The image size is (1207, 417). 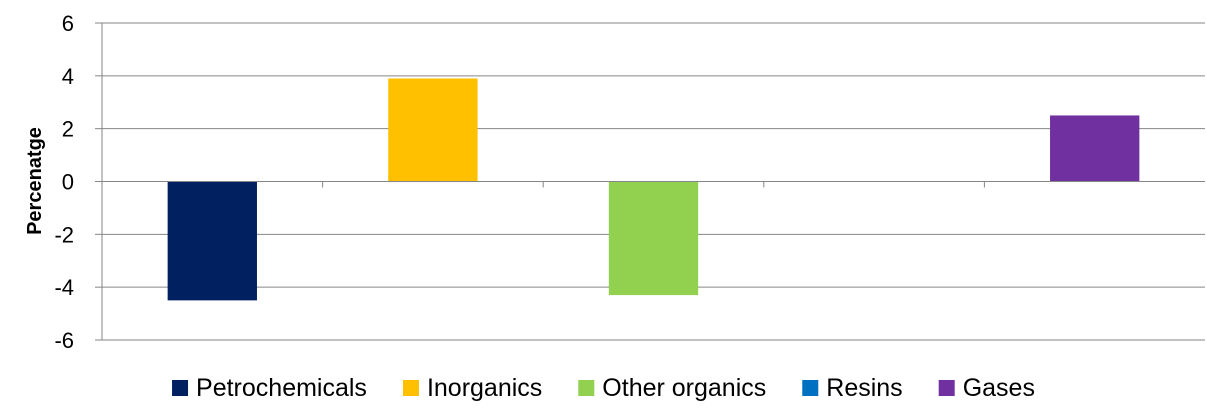 I want to click on legend-swatch-other-organics, so click(x=586, y=388).